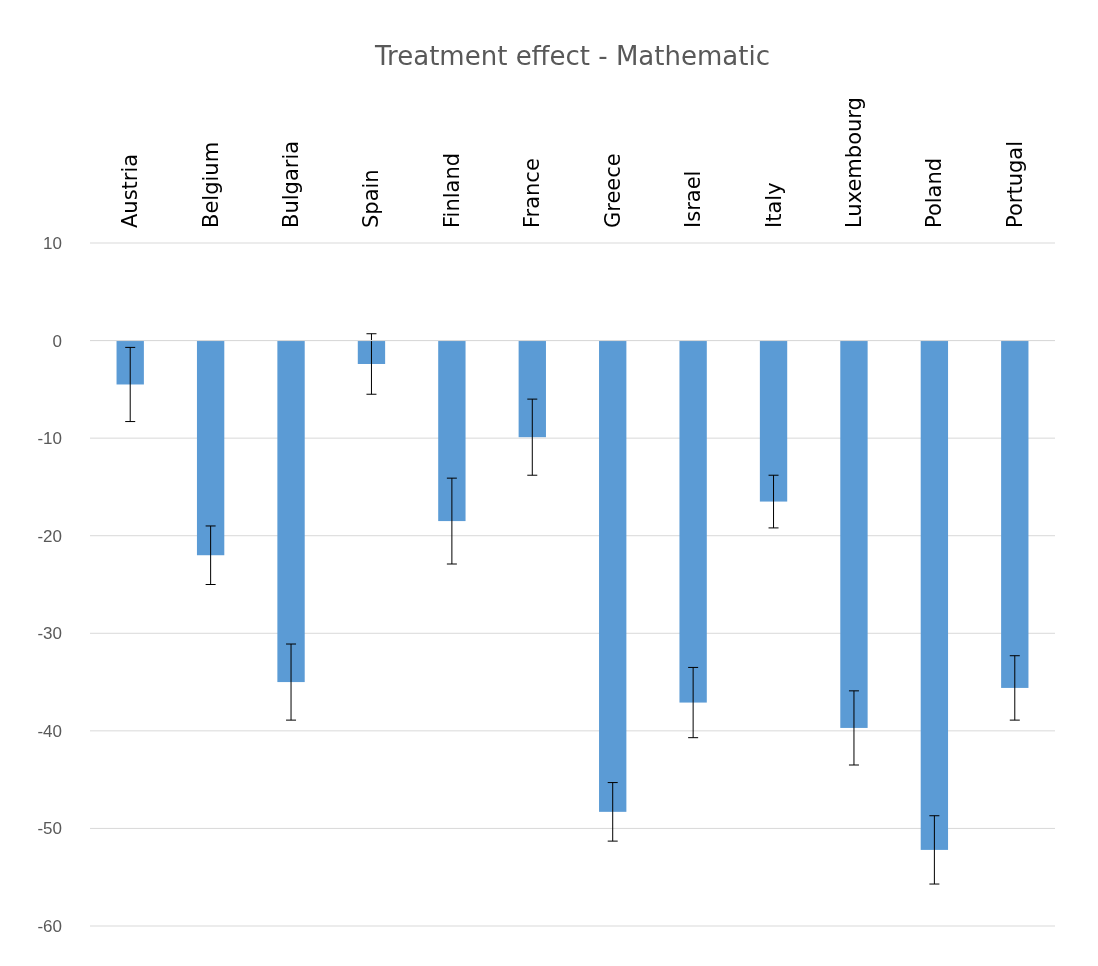  I want to click on x-tick-label: Portugal, so click(1014, 184).